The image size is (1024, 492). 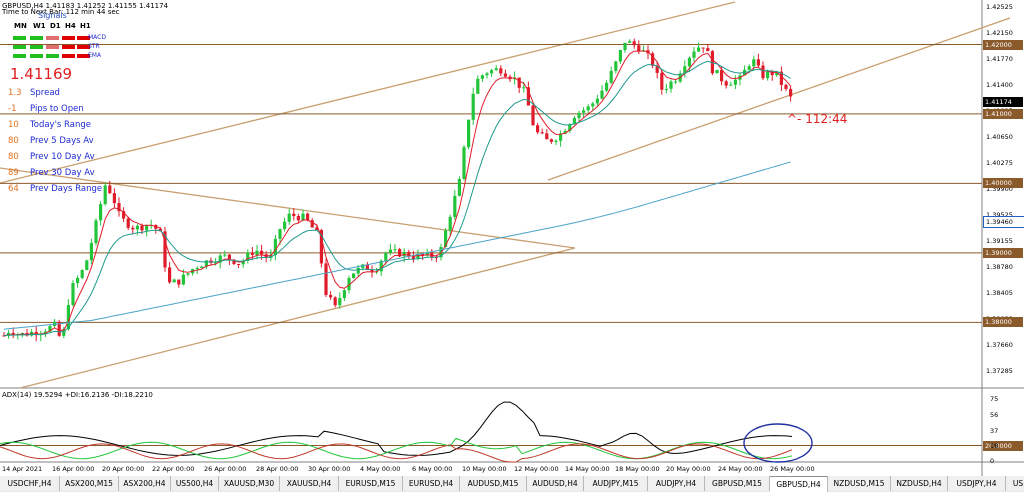 I want to click on chart-tab: XAUUSD,H4, so click(x=309, y=483).